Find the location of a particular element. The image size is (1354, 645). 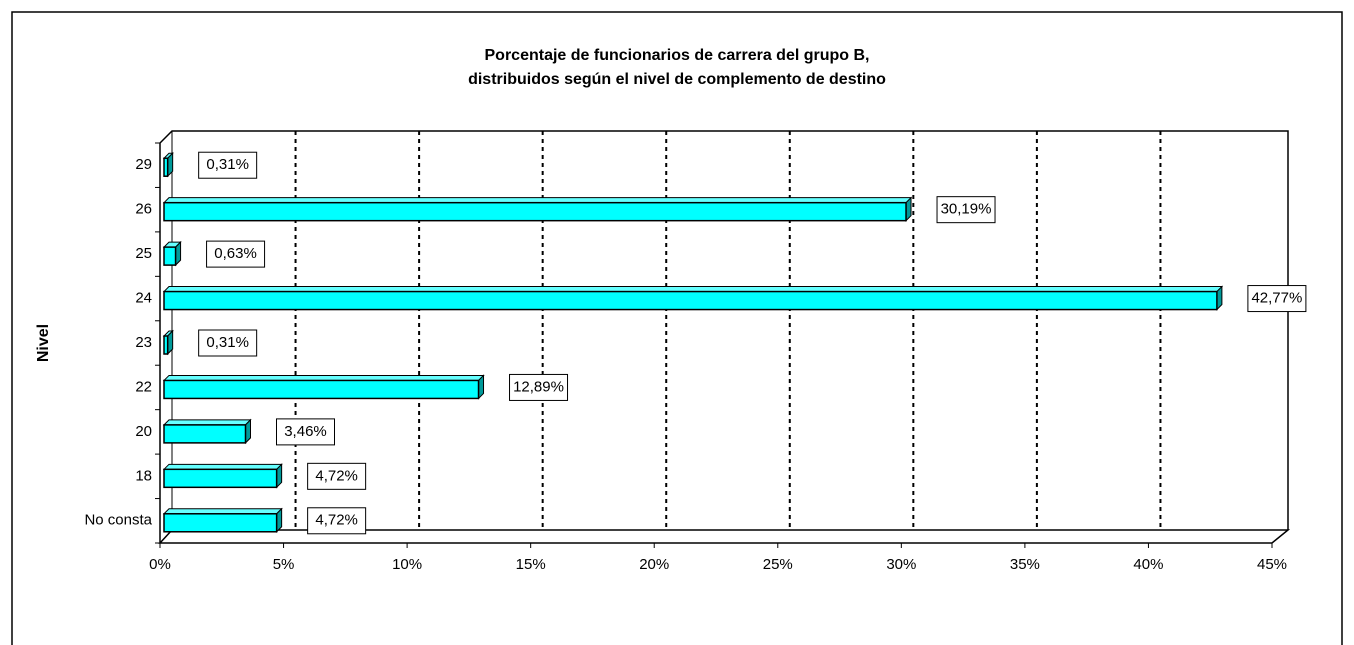

x-tick-label: 30% is located at coordinates (901, 564).